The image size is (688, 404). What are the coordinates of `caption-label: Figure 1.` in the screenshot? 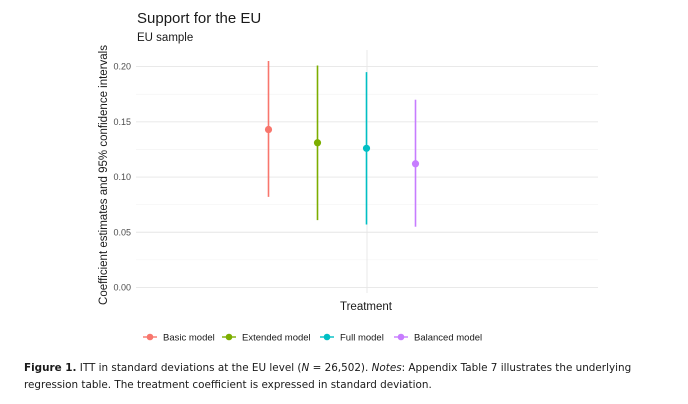 It's located at (50, 368).